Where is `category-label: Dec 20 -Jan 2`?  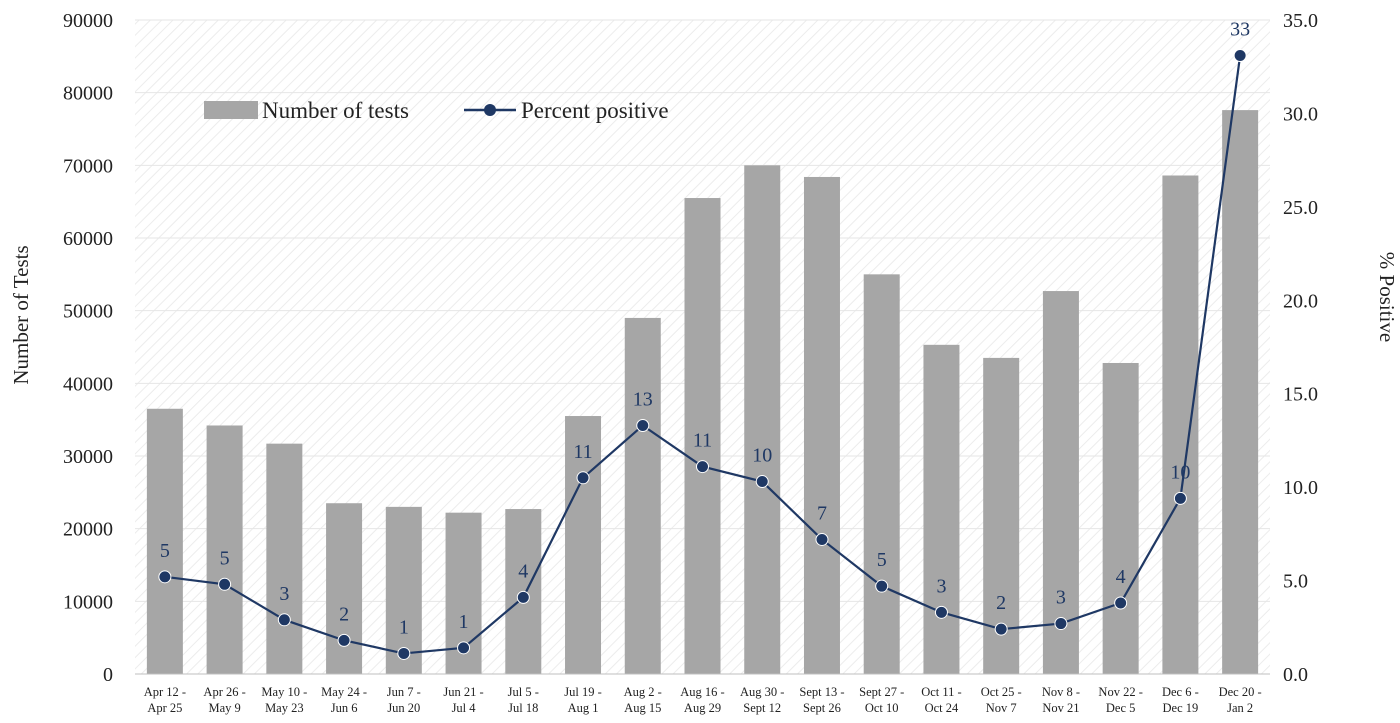 category-label: Dec 20 -Jan 2 is located at coordinates (1240, 700).